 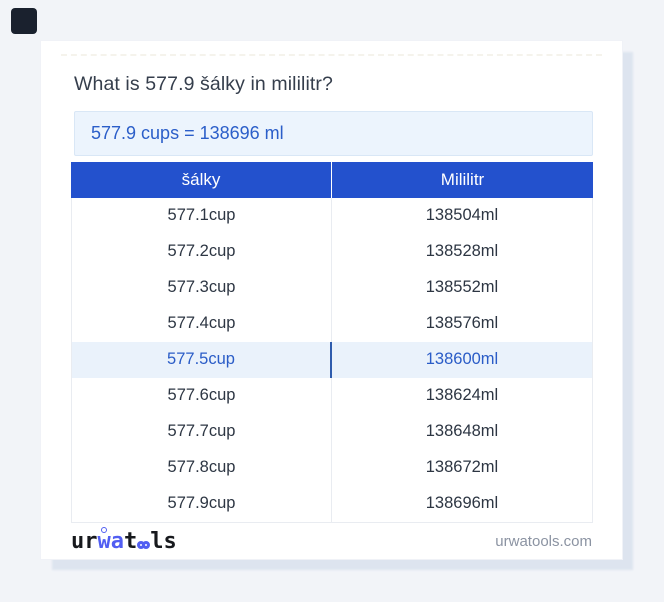 I want to click on page-title: What is 577.9 šálky in mililitr?, so click(x=203, y=84).